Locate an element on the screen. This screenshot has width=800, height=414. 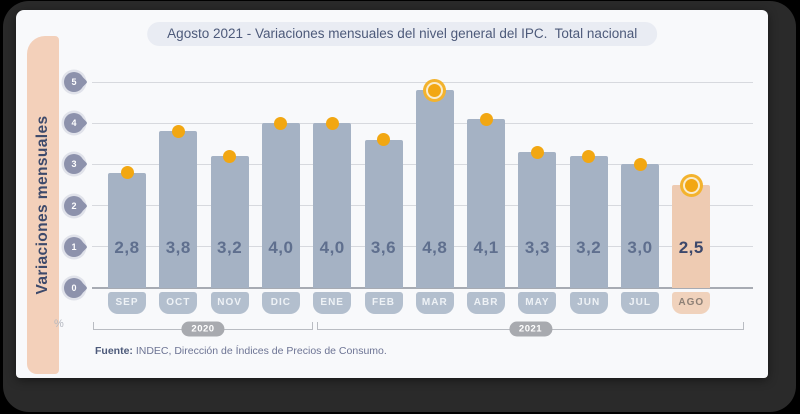
month-pill-OCT: OCT is located at coordinates (178, 303).